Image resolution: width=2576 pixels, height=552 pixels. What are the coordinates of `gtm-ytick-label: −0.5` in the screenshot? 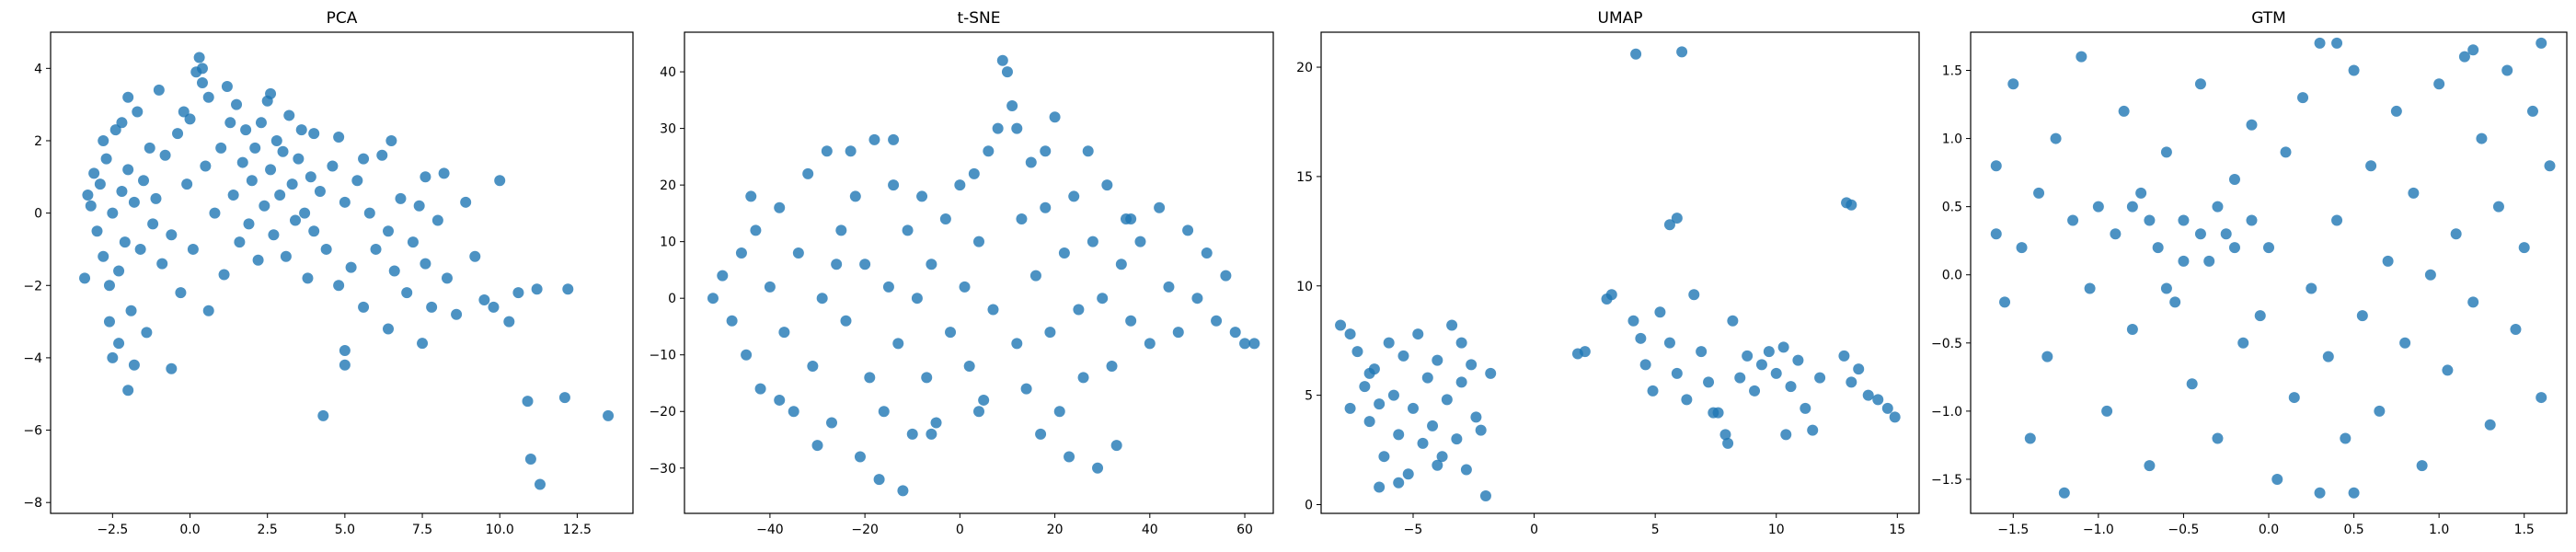 It's located at (1947, 344).